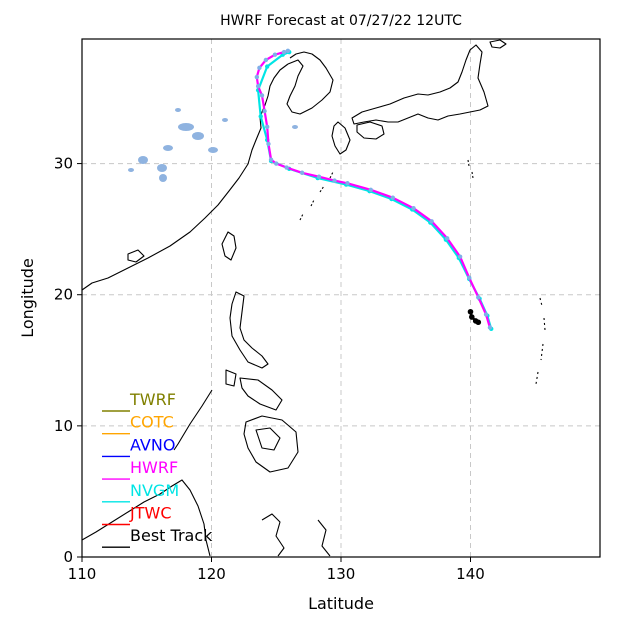 The height and width of the screenshot is (619, 619). What do you see at coordinates (193, 420) in the screenshot?
I see `palawan-coastline` at bounding box center [193, 420].